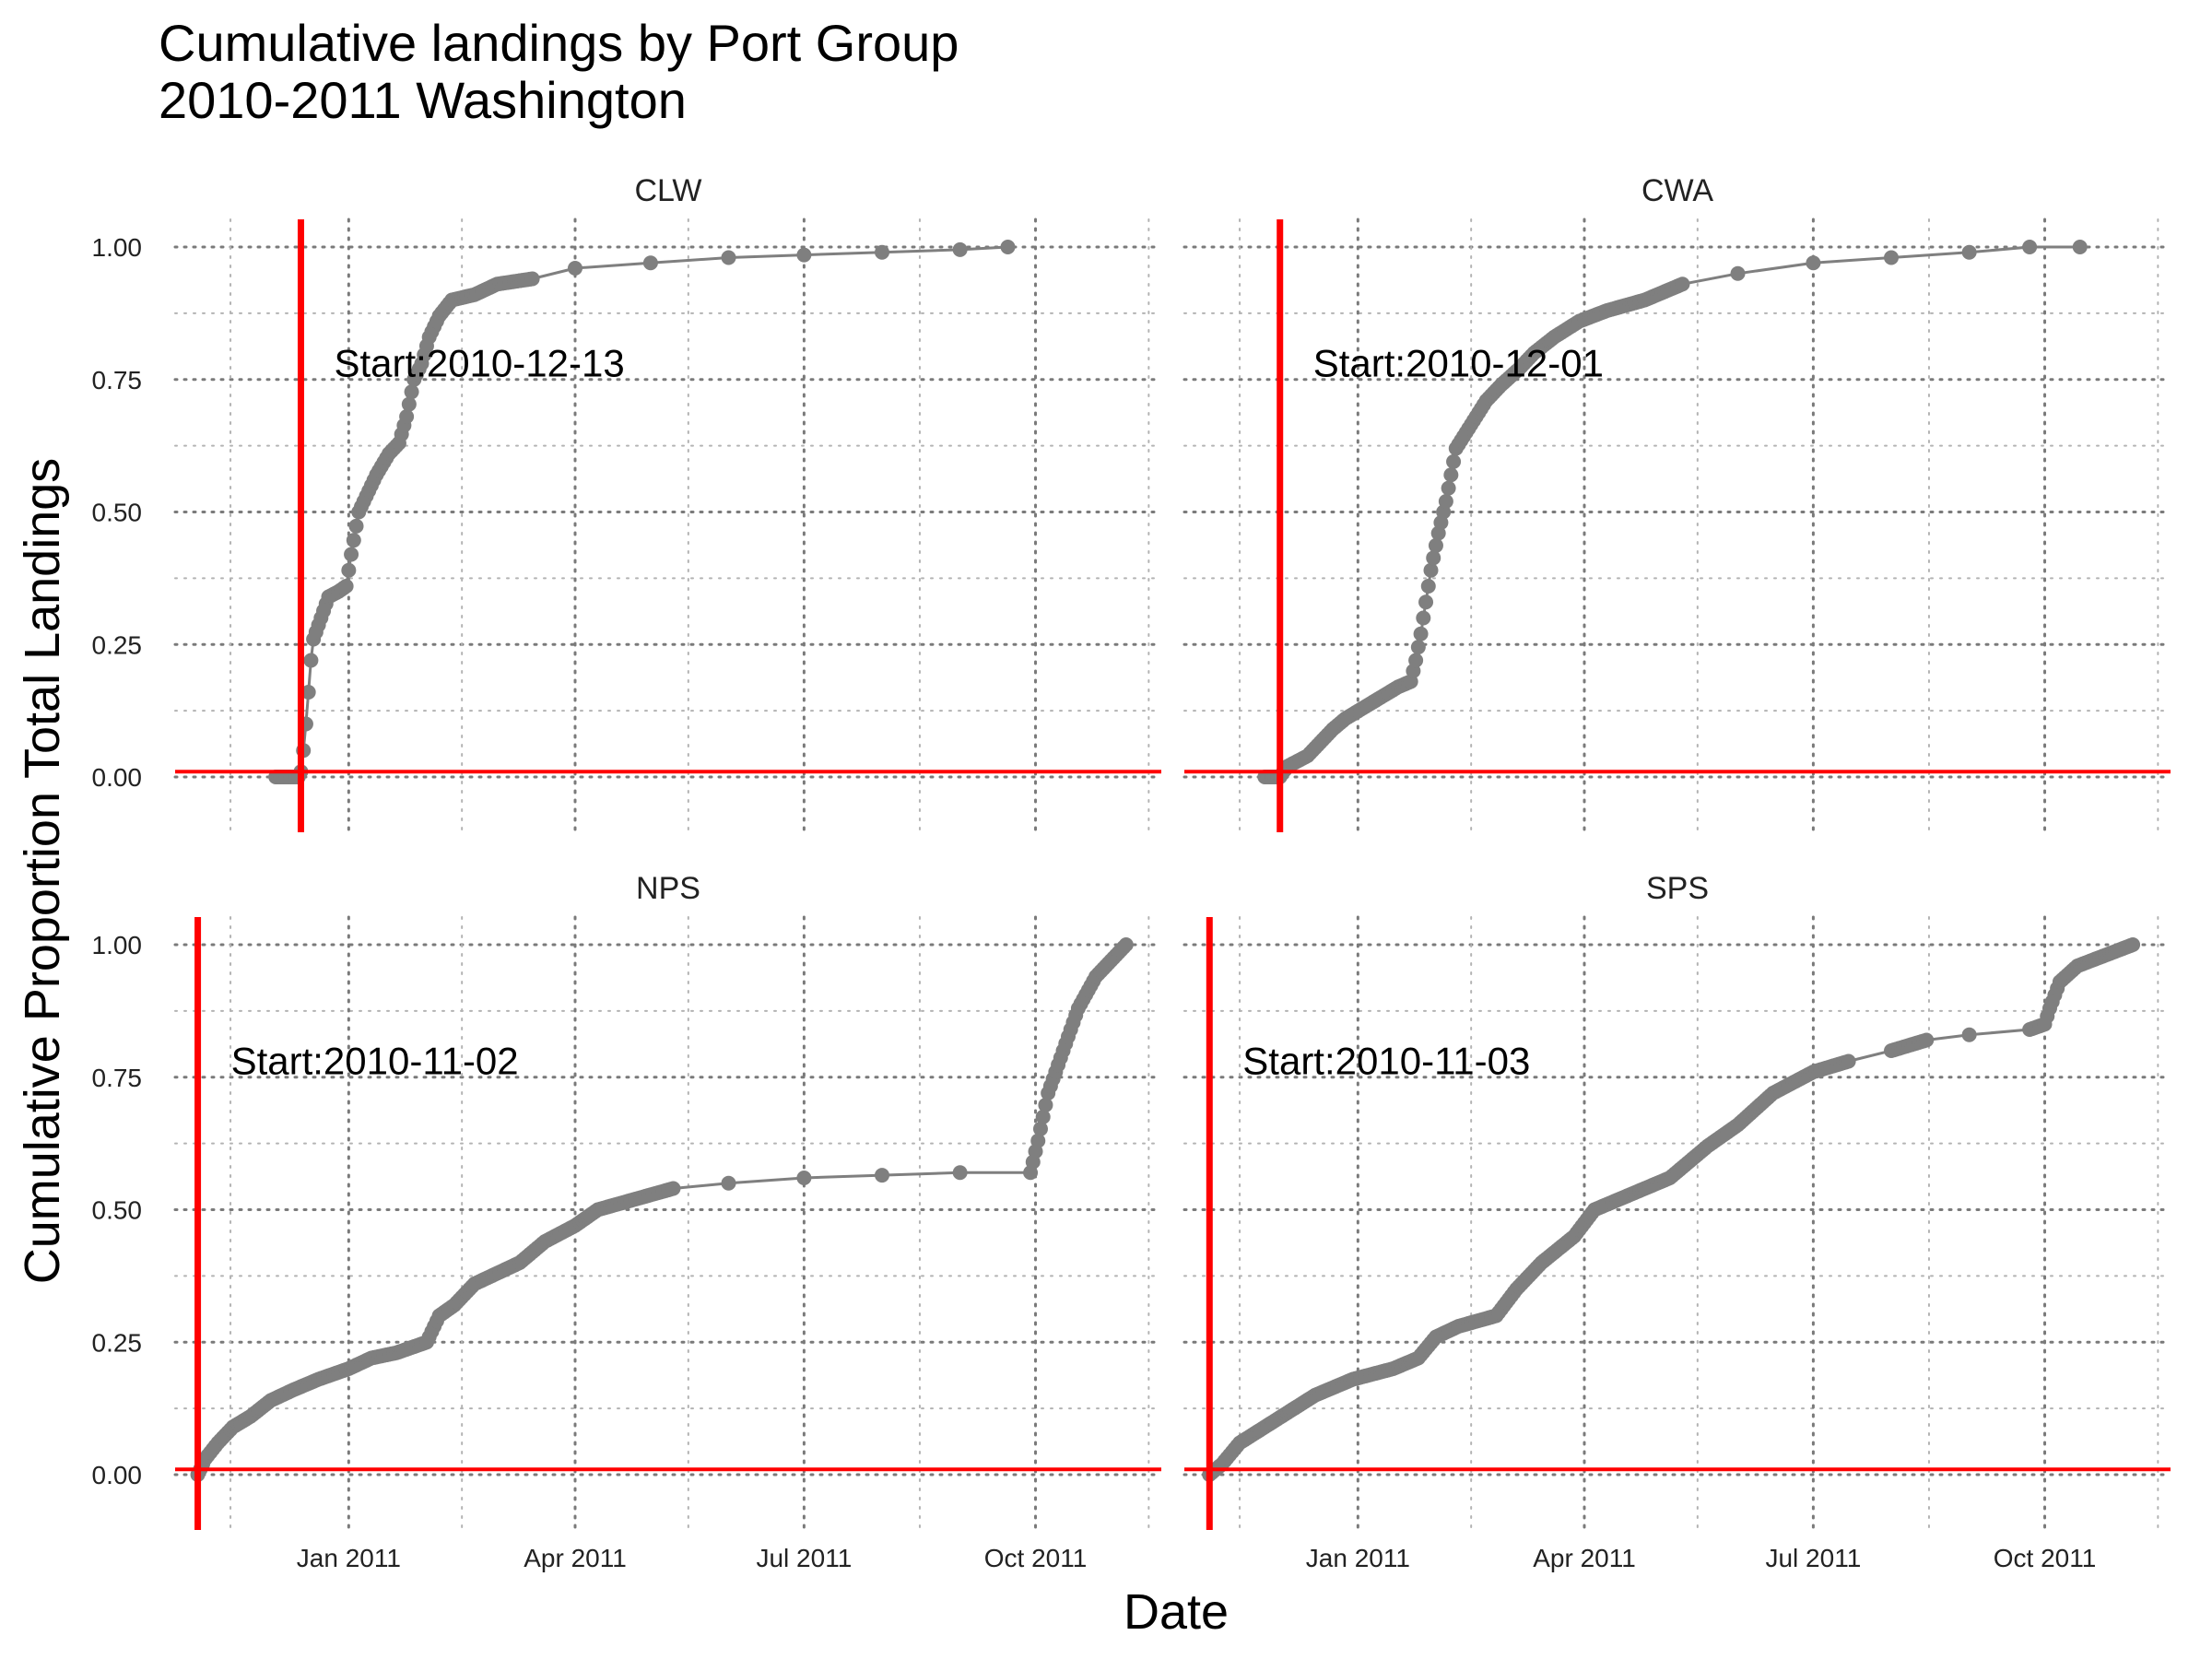  I want to click on start-date-annotation: Start:2010-12-13, so click(479, 363).